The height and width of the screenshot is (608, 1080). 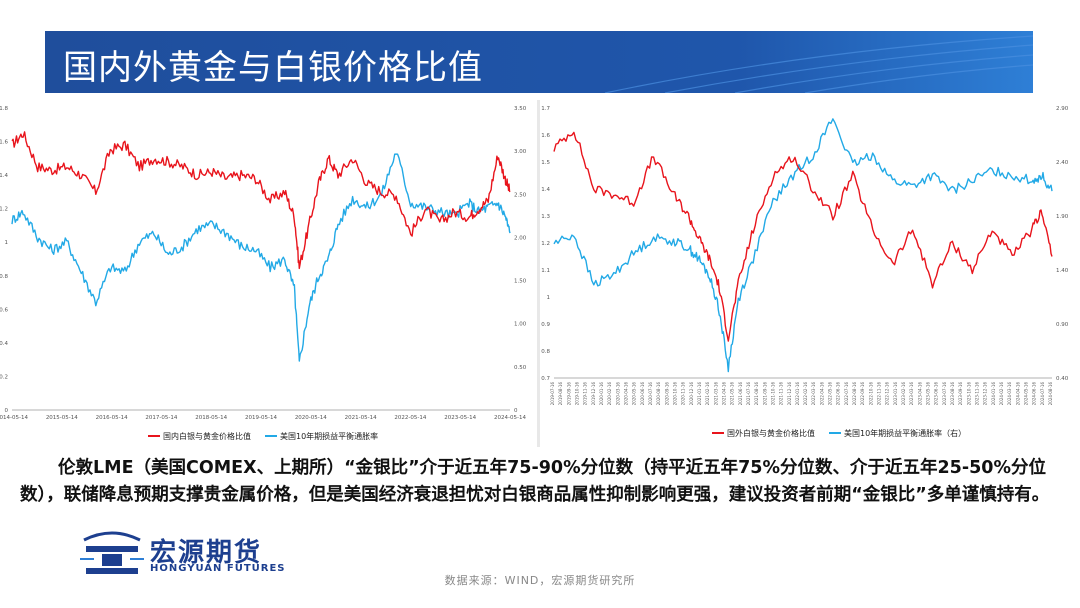 I want to click on x-tick-label: 2017-05-14, so click(x=161, y=418).